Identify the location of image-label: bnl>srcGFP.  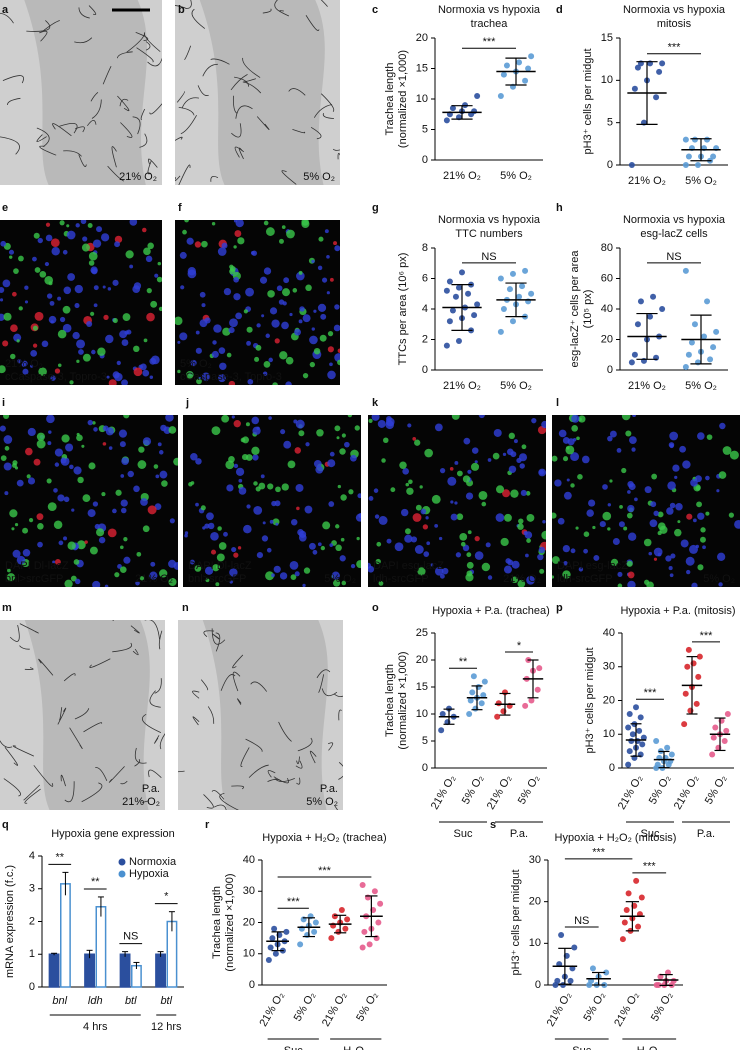
(34, 579).